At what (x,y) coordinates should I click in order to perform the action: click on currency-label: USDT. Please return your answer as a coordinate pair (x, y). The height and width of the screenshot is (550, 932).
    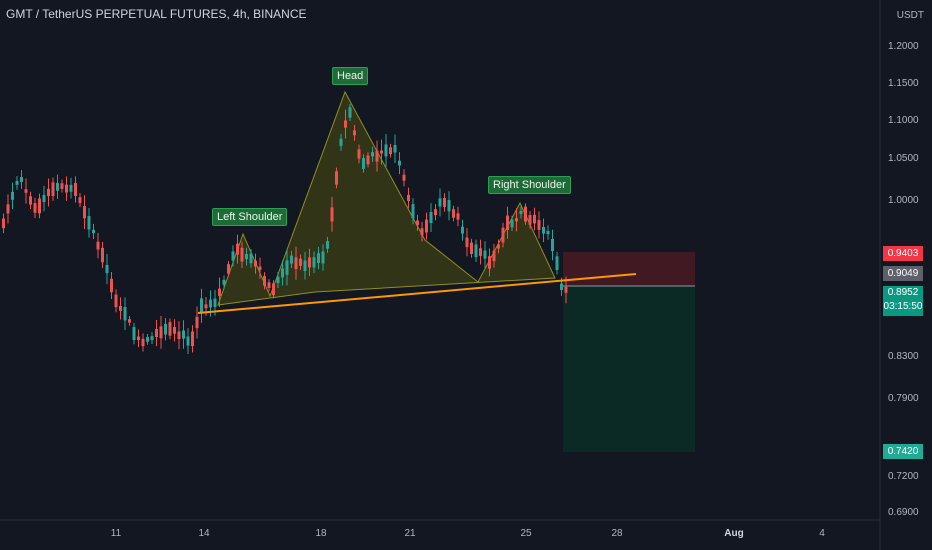
    Looking at the image, I should click on (910, 15).